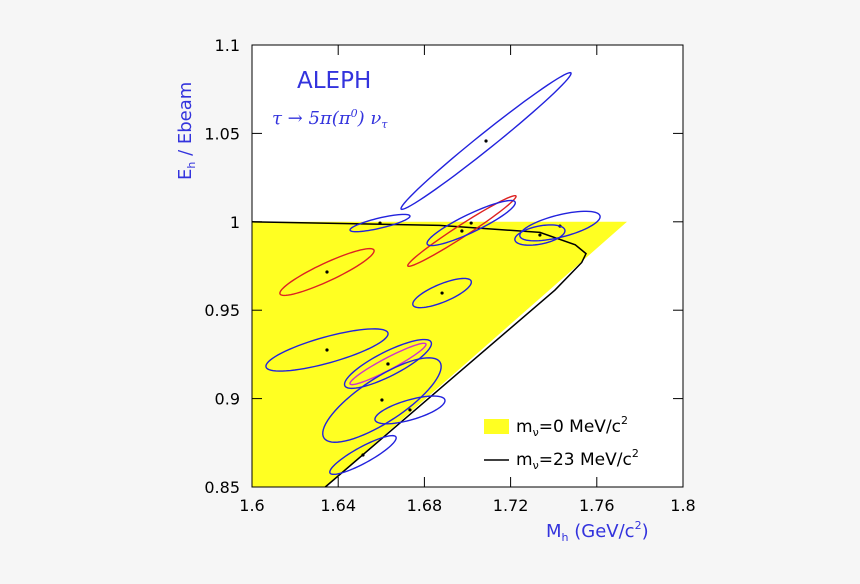 The width and height of the screenshot is (860, 584). What do you see at coordinates (222, 487) in the screenshot?
I see `y-tick-label: 0.85` at bounding box center [222, 487].